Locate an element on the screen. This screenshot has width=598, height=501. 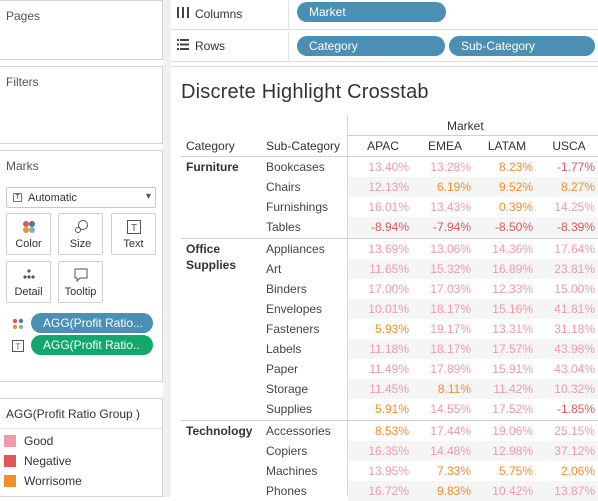
profit-ratio-cell: 15.32% is located at coordinates (450, 269).